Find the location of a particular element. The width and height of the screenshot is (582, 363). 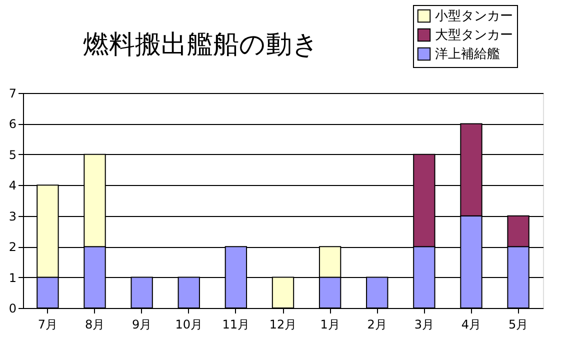

x-tick-label: 3月 is located at coordinates (424, 325).